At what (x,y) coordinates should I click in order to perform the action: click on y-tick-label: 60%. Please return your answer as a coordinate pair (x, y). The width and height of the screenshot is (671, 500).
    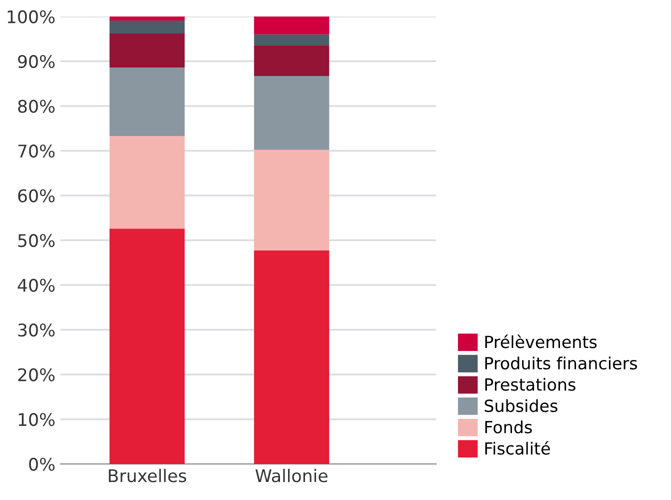
    Looking at the image, I should click on (36, 195).